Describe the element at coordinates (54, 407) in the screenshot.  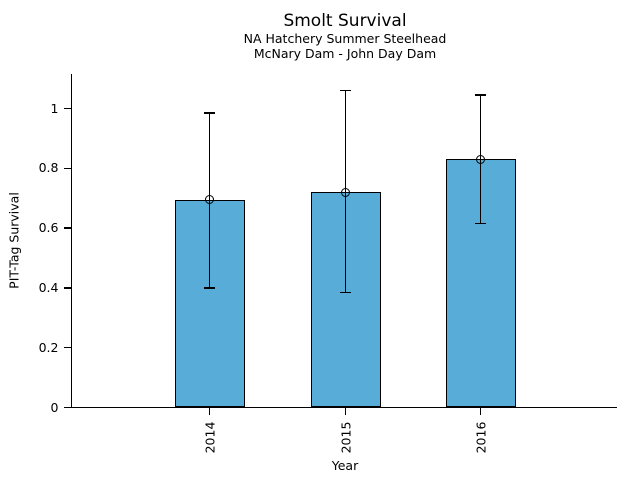
I see `y-tick-label-0: 0` at that location.